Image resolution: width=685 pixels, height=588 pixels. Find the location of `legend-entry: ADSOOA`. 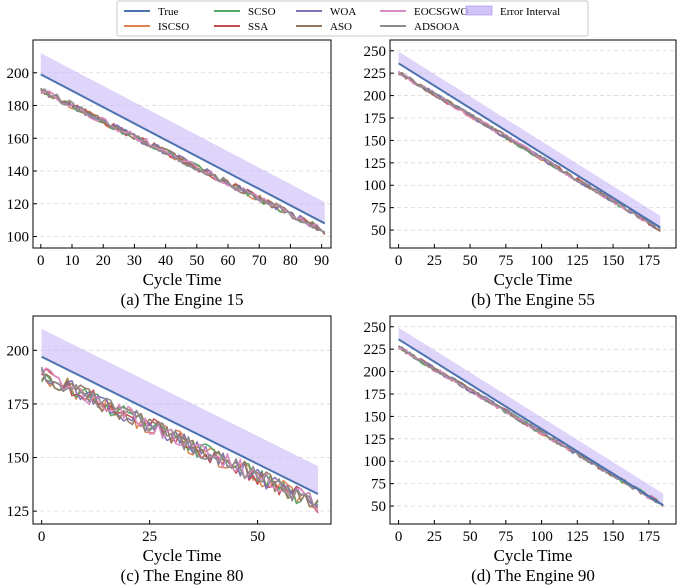

legend-entry: ADSOOA is located at coordinates (420, 27).